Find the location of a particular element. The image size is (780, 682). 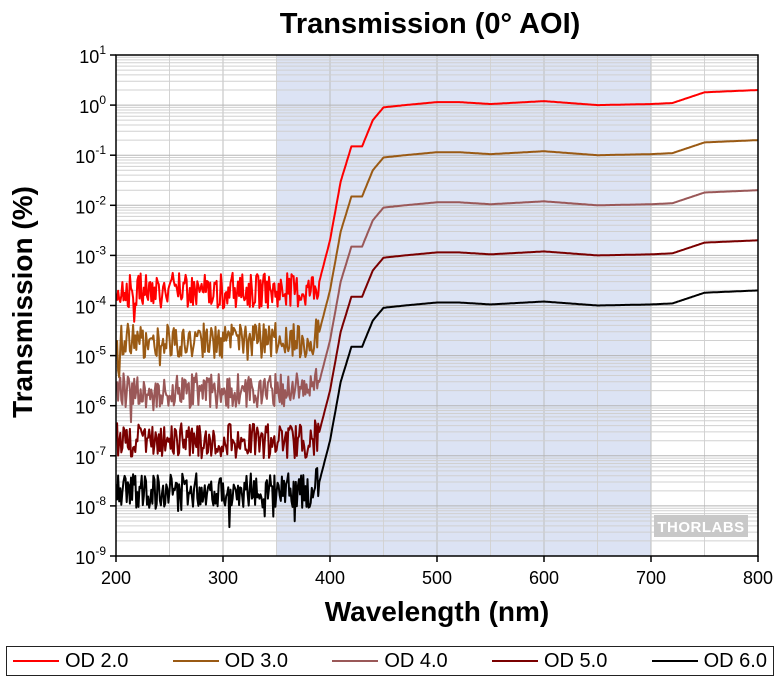

y-tick-label: 10⁻³ is located at coordinates (90, 255).